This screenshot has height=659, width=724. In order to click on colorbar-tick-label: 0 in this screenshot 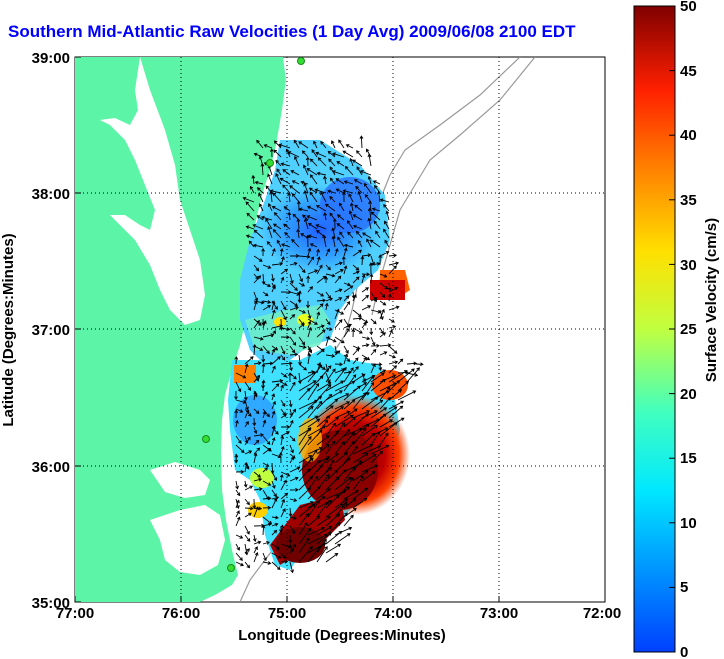, I will do `click(684, 651)`.